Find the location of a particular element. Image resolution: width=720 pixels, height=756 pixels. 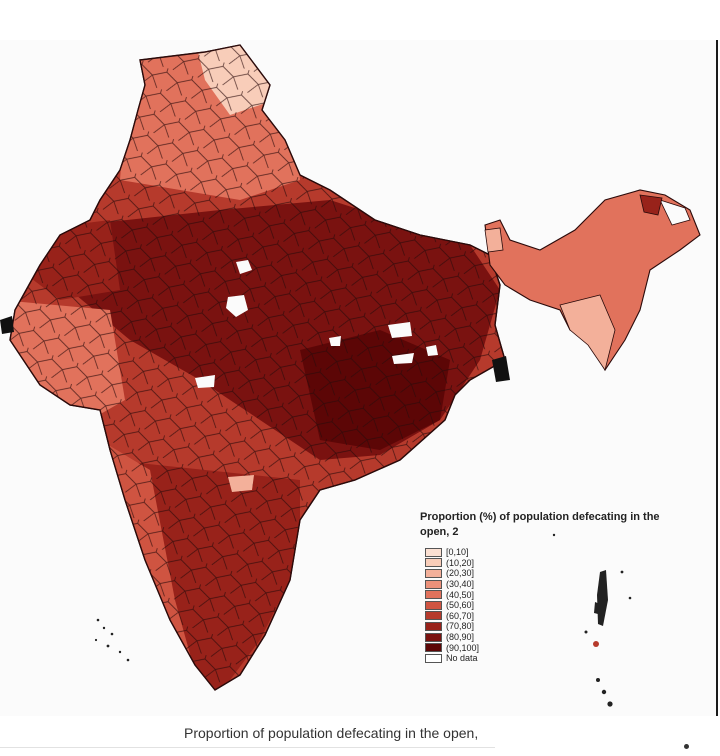

caption-divider is located at coordinates (247, 747).